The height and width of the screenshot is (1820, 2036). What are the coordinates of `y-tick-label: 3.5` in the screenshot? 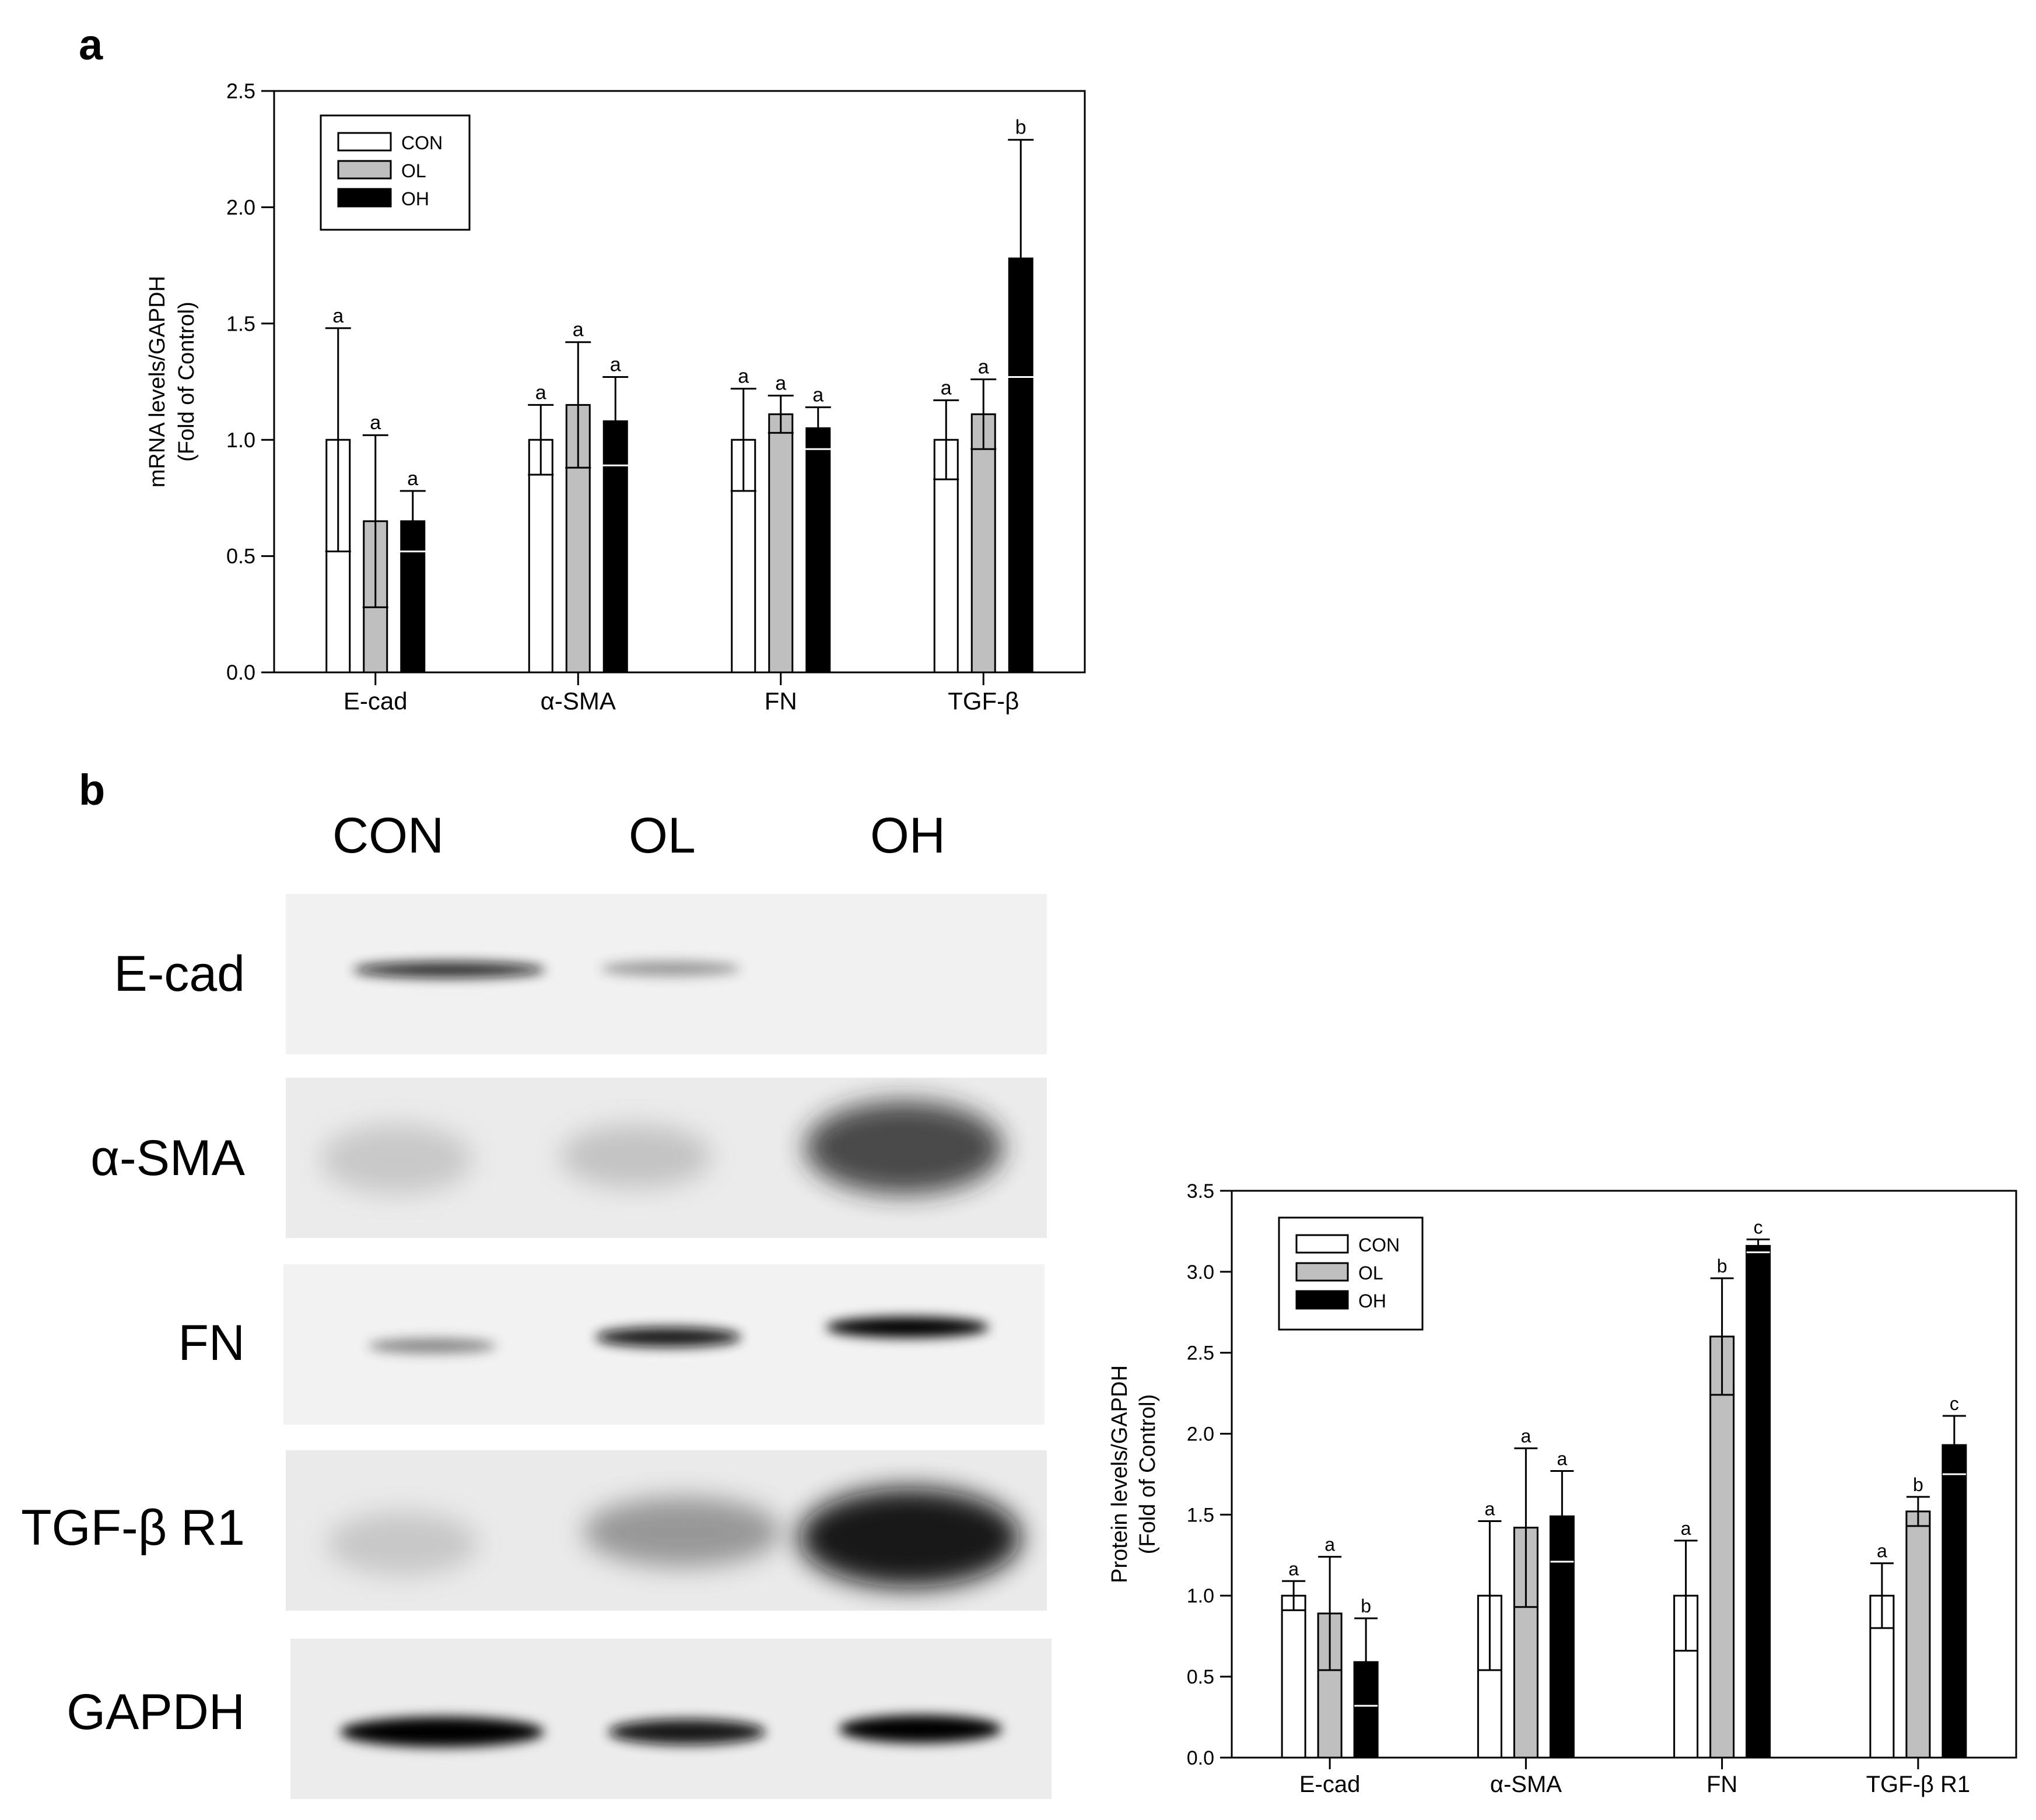 It's located at (1201, 1191).